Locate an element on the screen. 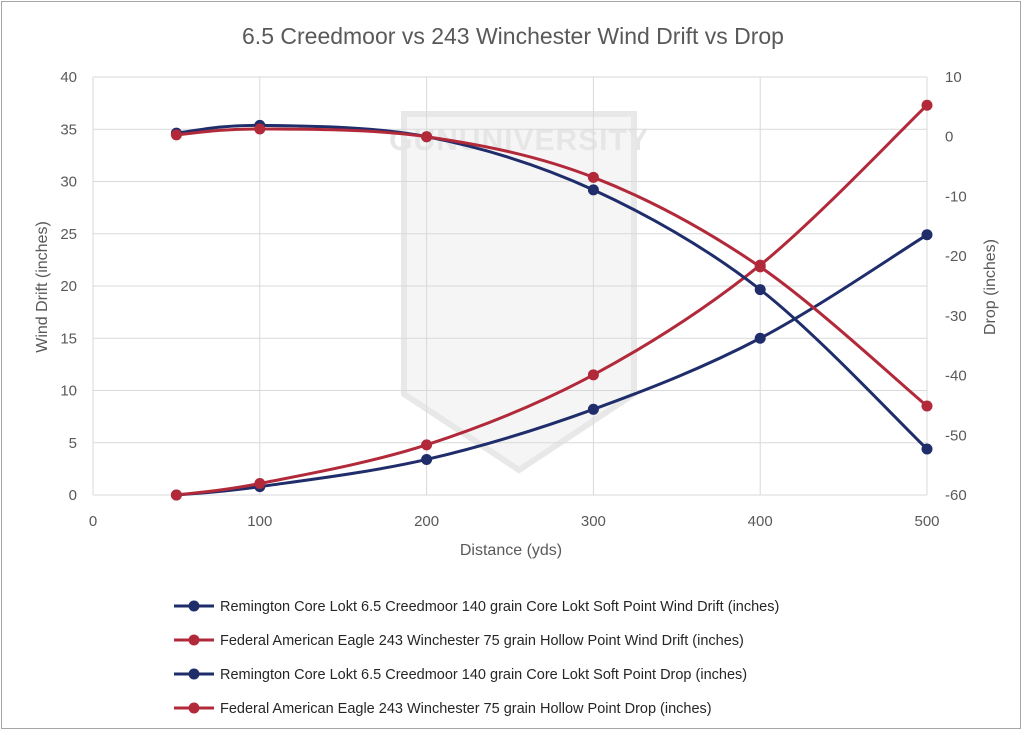 The height and width of the screenshot is (735, 1024). y-axis-left-ticks: 0 5 10 15 20 25 30 35 40 is located at coordinates (68, 286).